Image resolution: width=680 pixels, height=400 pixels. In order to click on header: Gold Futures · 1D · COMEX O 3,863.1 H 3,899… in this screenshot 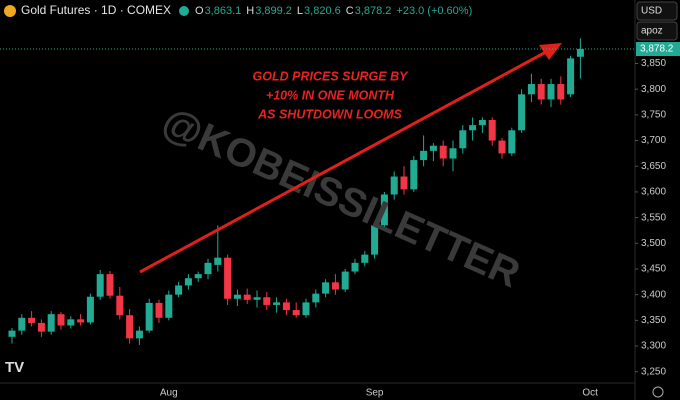, I will do `click(238, 10)`.